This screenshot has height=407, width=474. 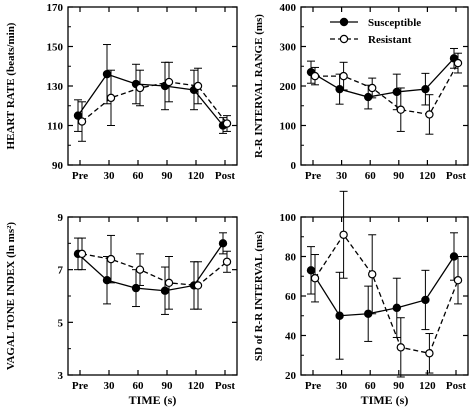 I want to click on y-axis-label: VAGAL TONE INDEX (ln ms²), so click(x=11, y=296).